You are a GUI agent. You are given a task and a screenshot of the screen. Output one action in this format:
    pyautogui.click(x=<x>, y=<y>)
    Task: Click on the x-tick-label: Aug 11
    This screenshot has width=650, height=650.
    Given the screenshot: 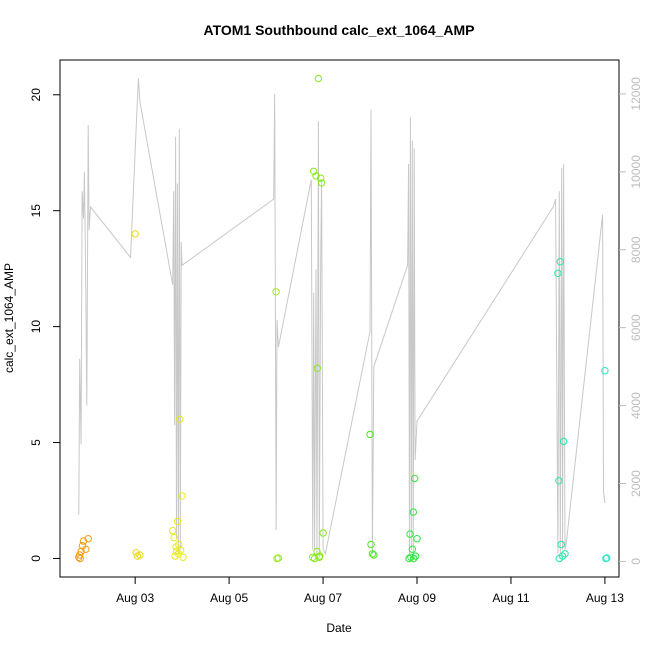 What is the action you would take?
    pyautogui.click(x=510, y=598)
    